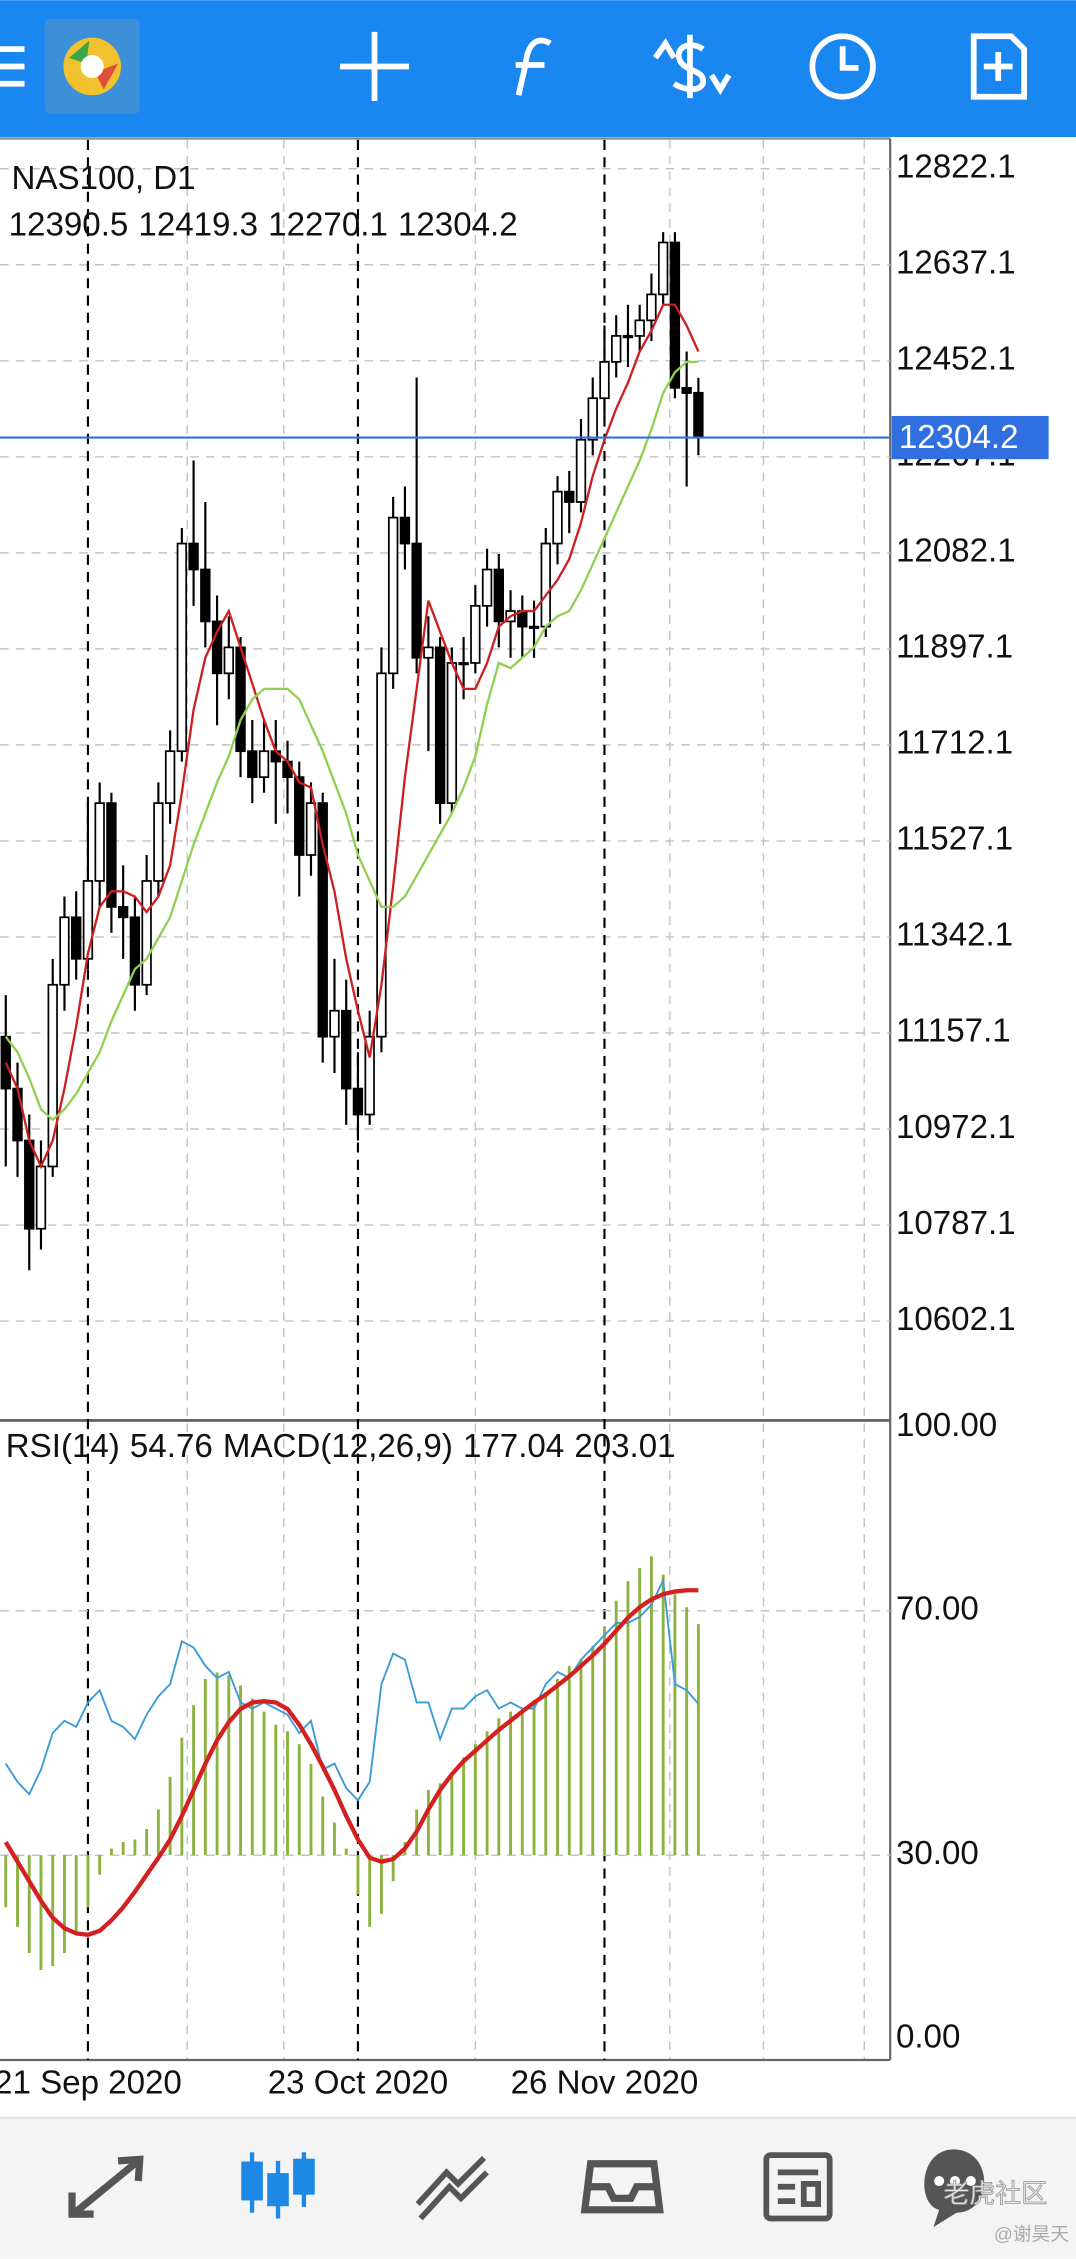  I want to click on bottom-nav, so click(538, 2188).